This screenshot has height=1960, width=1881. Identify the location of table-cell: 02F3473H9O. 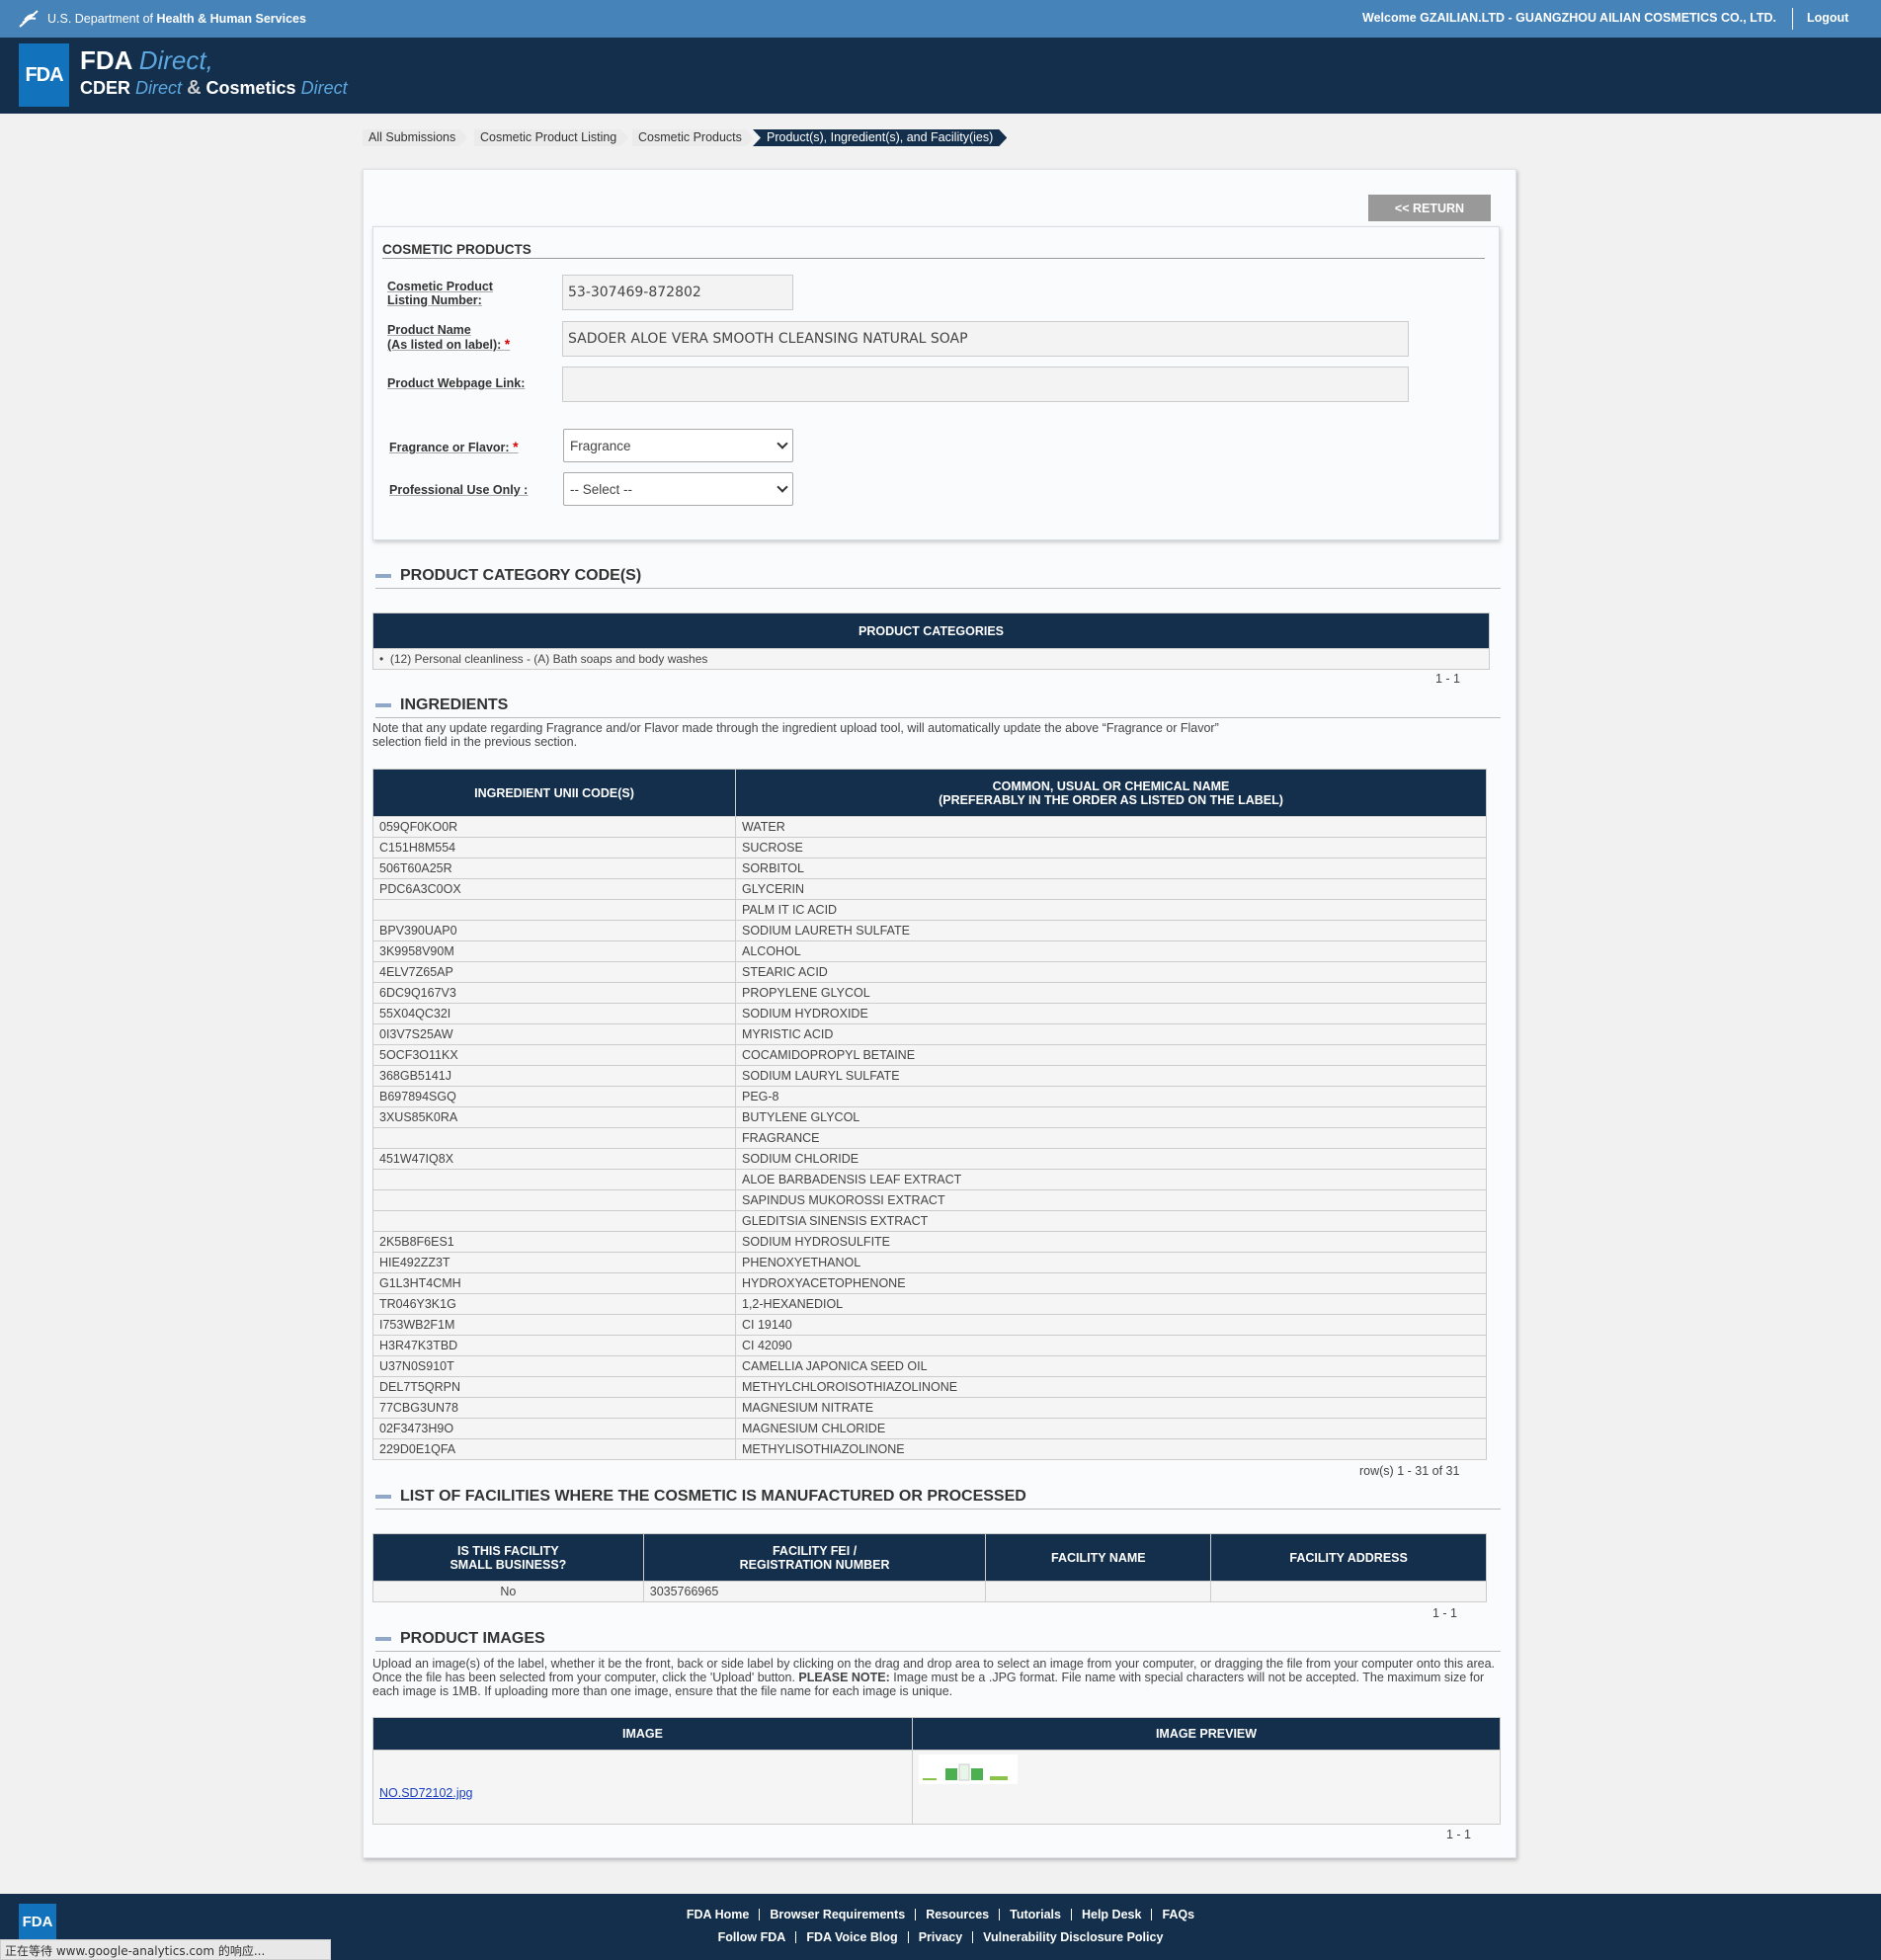
(554, 1428).